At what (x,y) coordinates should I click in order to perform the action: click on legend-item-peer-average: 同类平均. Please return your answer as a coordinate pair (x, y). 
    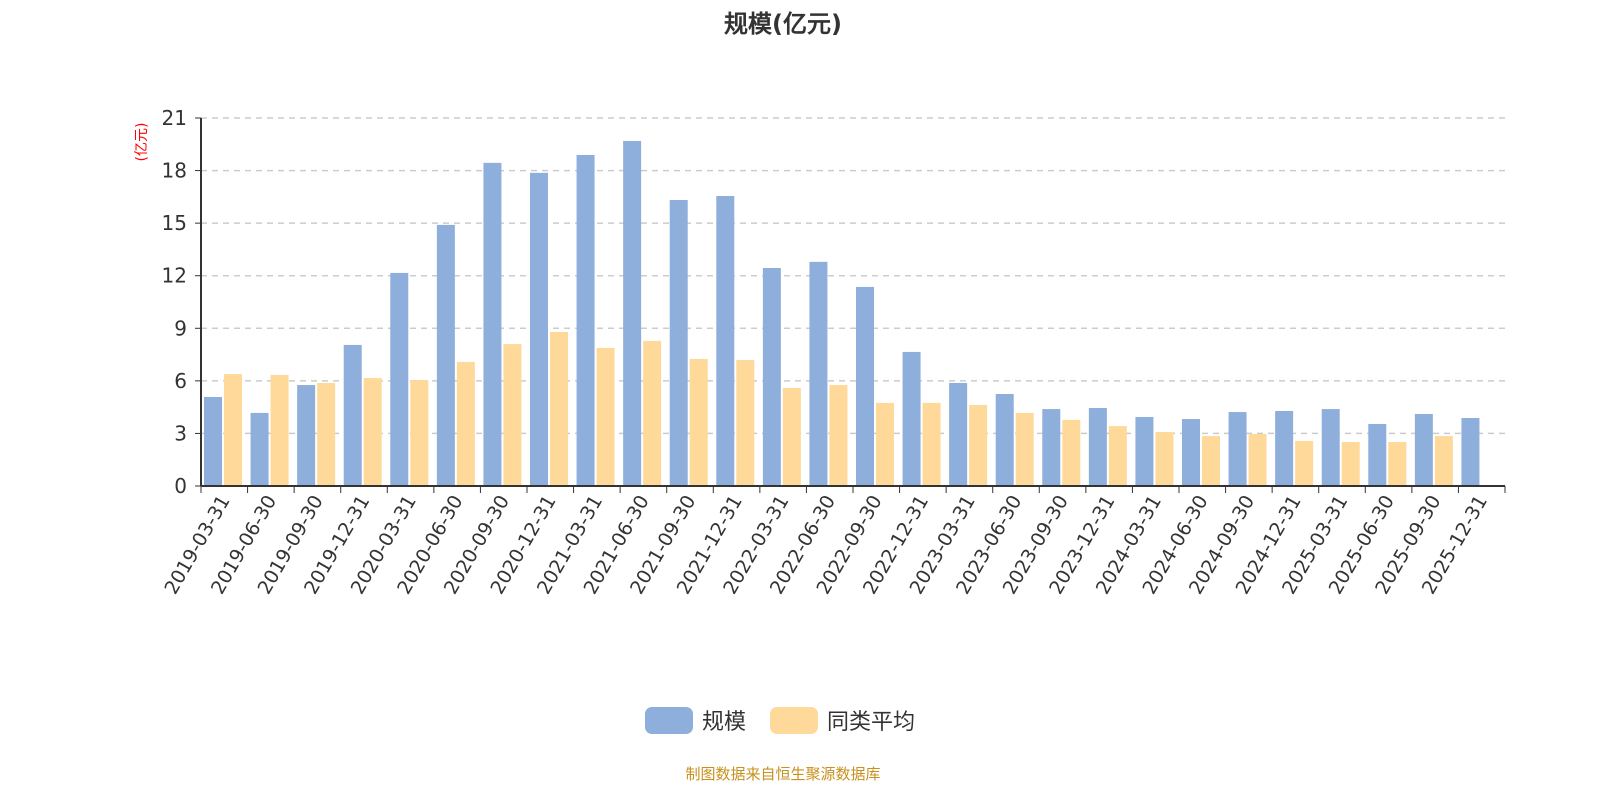
    Looking at the image, I should click on (842, 721).